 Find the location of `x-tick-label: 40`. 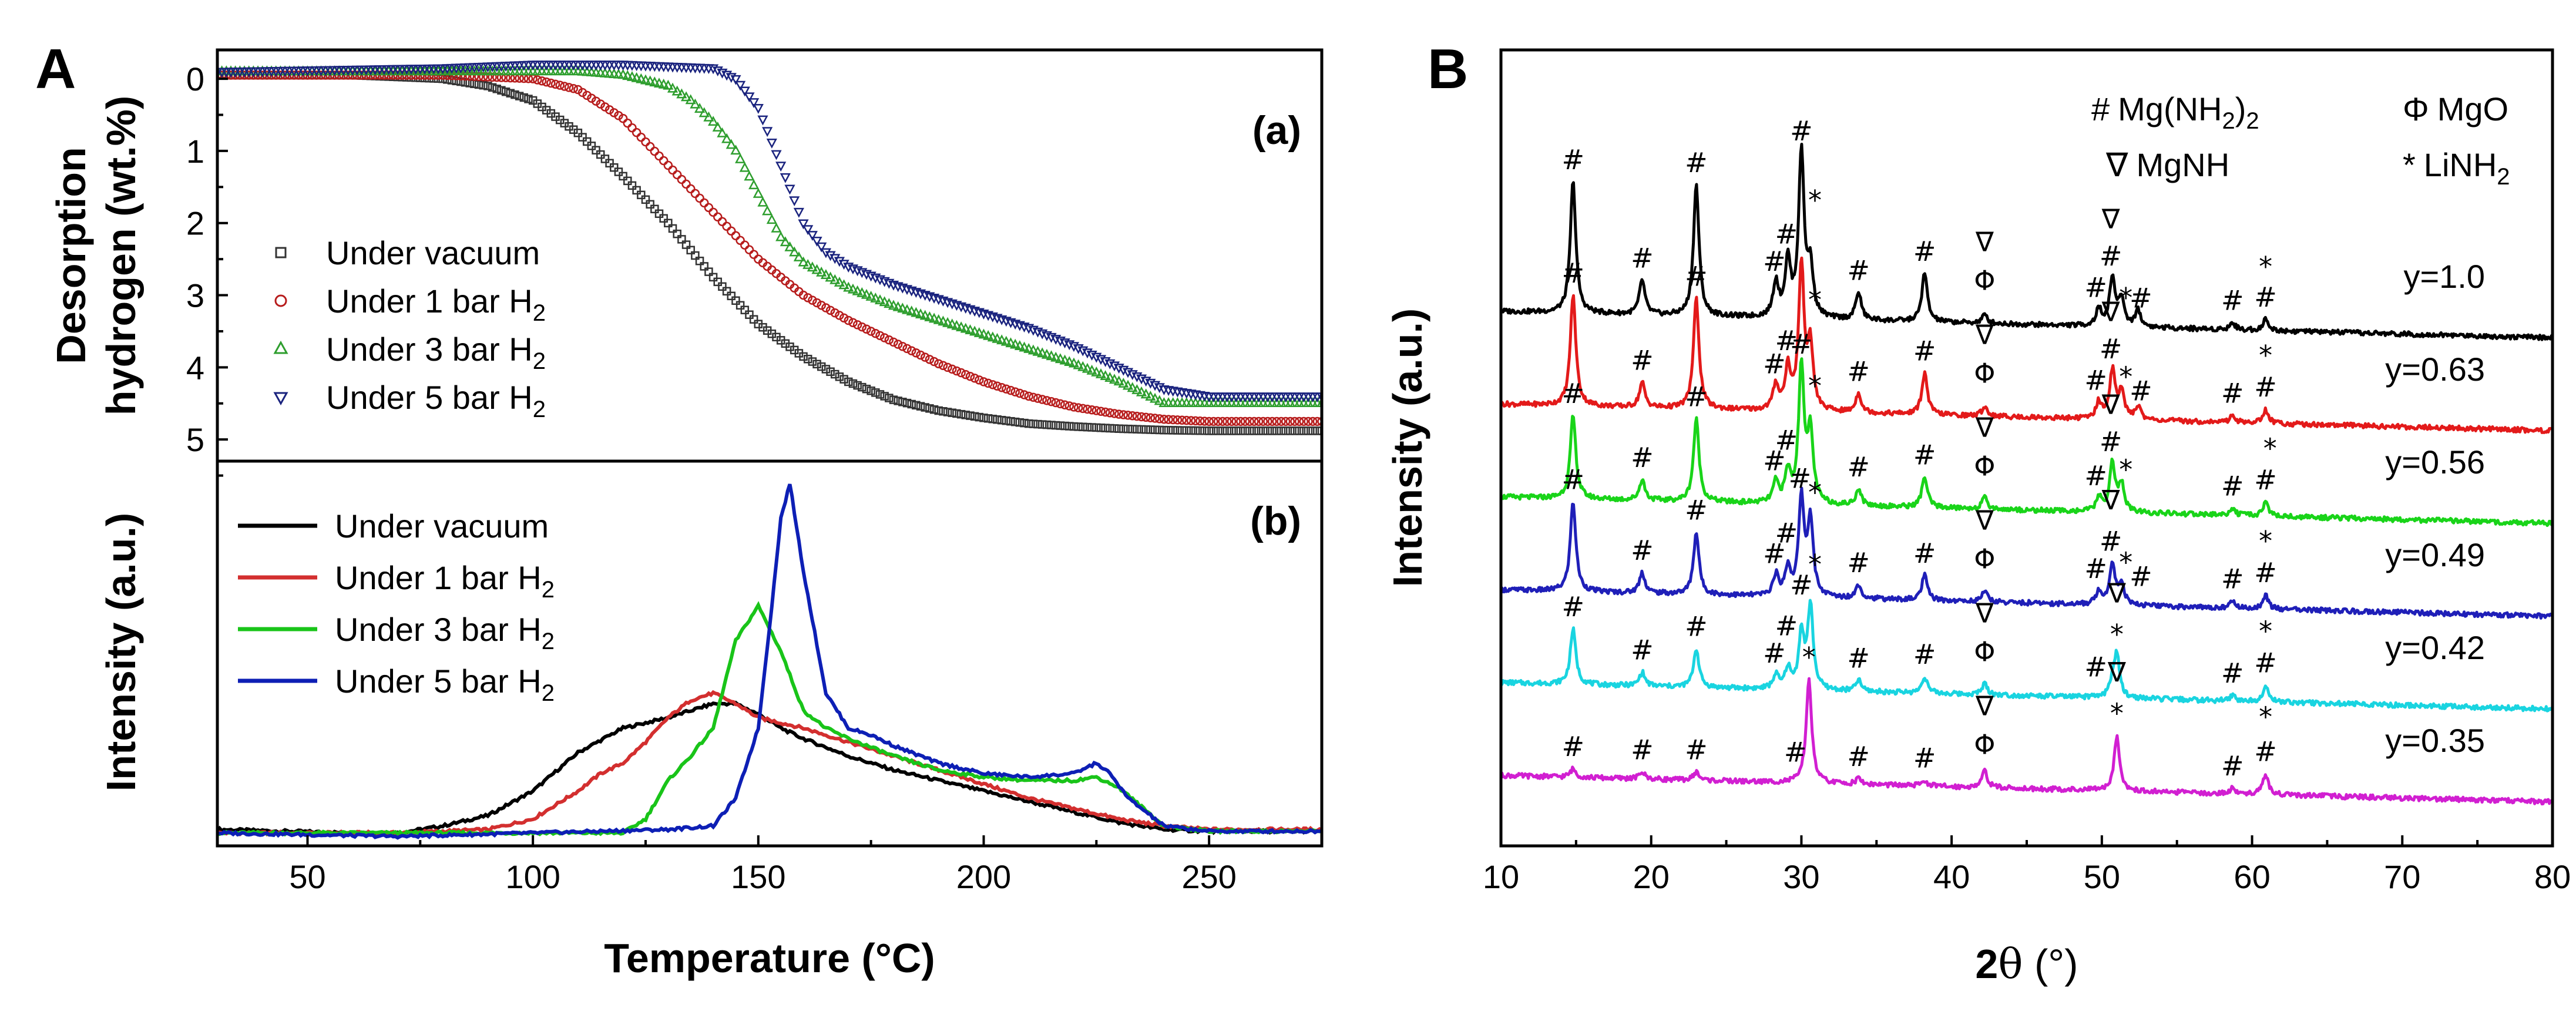

x-tick-label: 40 is located at coordinates (1952, 876).